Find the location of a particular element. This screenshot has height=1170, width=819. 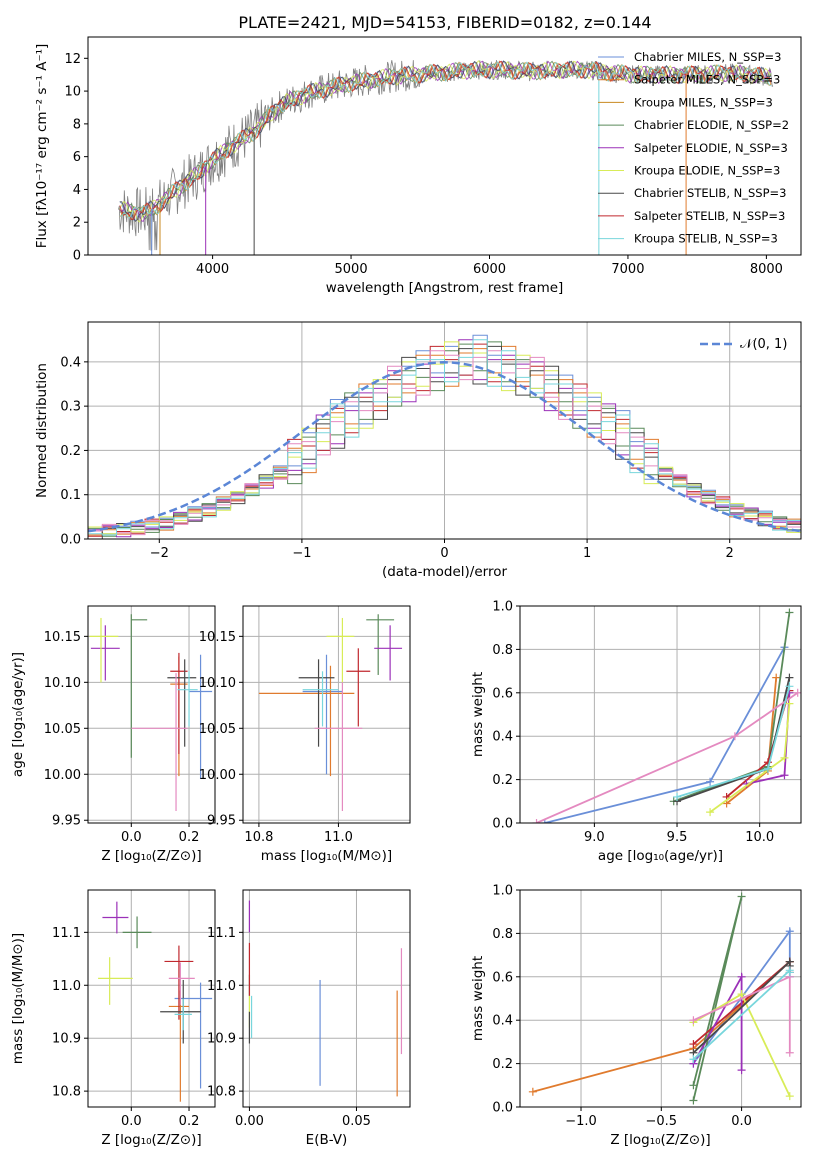

residuals-xtick-label-4: 2 is located at coordinates (730, 553).